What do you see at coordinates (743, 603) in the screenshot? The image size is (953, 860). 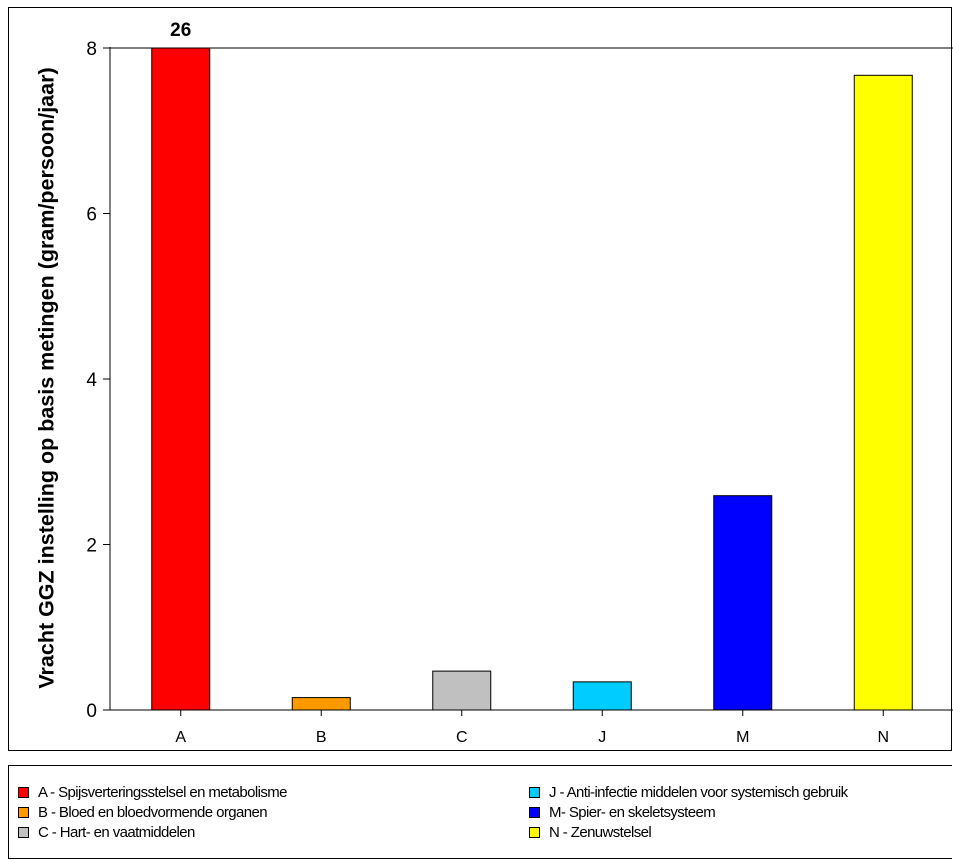 I see `bar-m` at bounding box center [743, 603].